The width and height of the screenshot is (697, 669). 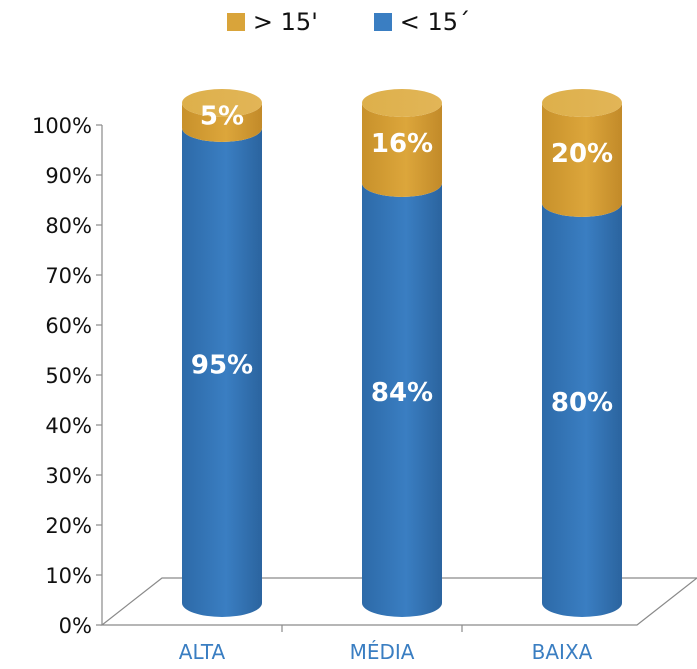 What do you see at coordinates (398, 601) in the screenshot?
I see `chart-floor` at bounding box center [398, 601].